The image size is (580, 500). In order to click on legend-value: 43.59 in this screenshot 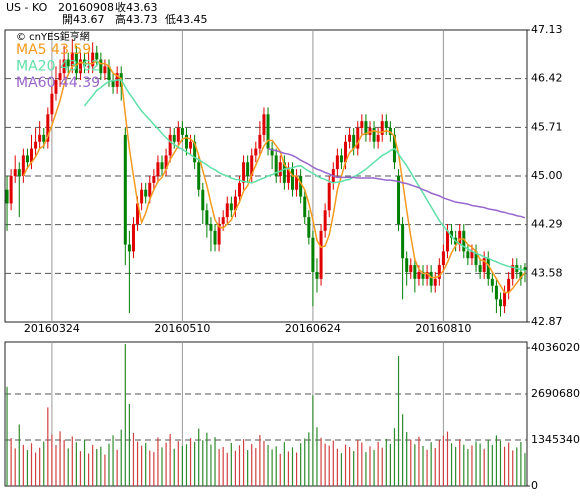, I will do `click(71, 50)`.